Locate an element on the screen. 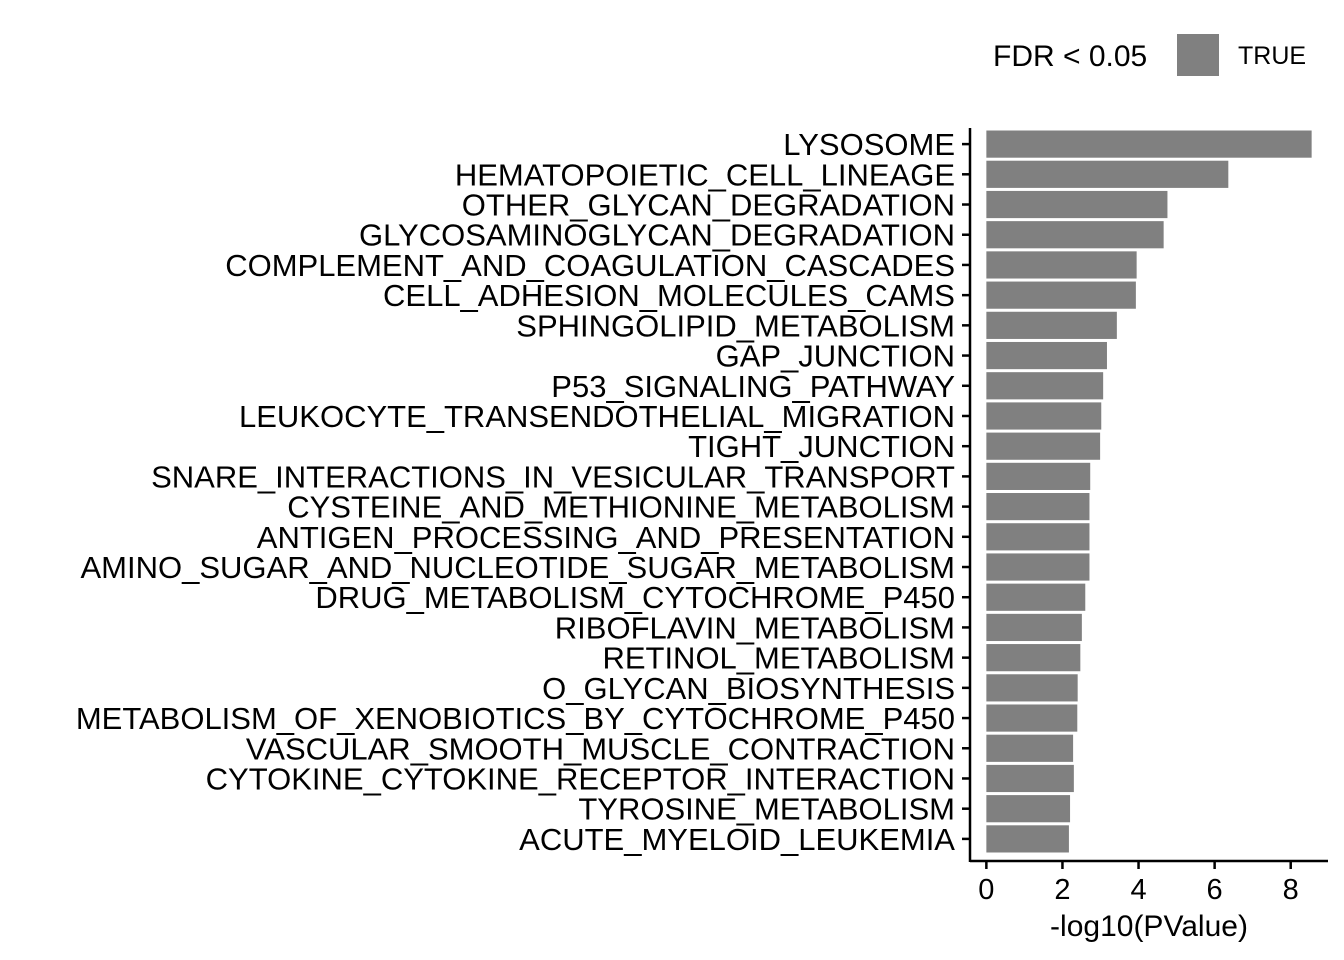 This screenshot has height=960, width=1344. x-tick-label: 2 is located at coordinates (1062, 890).